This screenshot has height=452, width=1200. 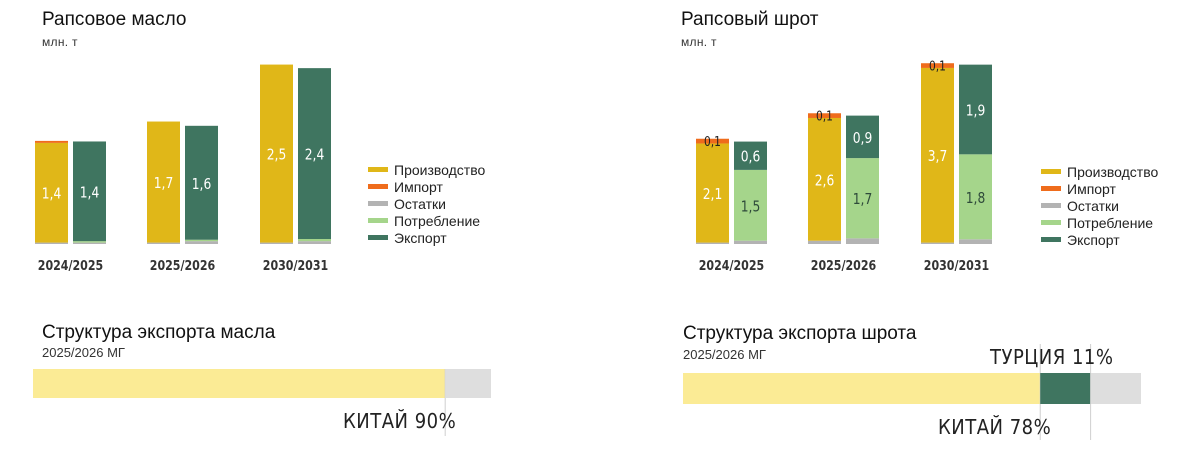 I want to click on oil-chart-title: Рапсовое масло, so click(x=114, y=19).